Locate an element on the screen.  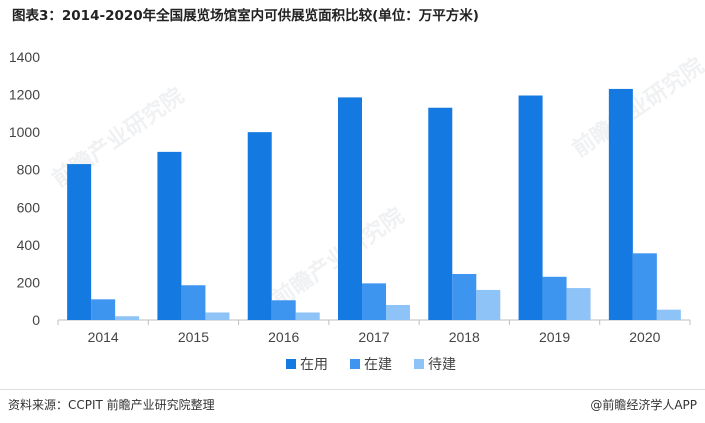
y-tick-label: 1200 is located at coordinates (24, 95).